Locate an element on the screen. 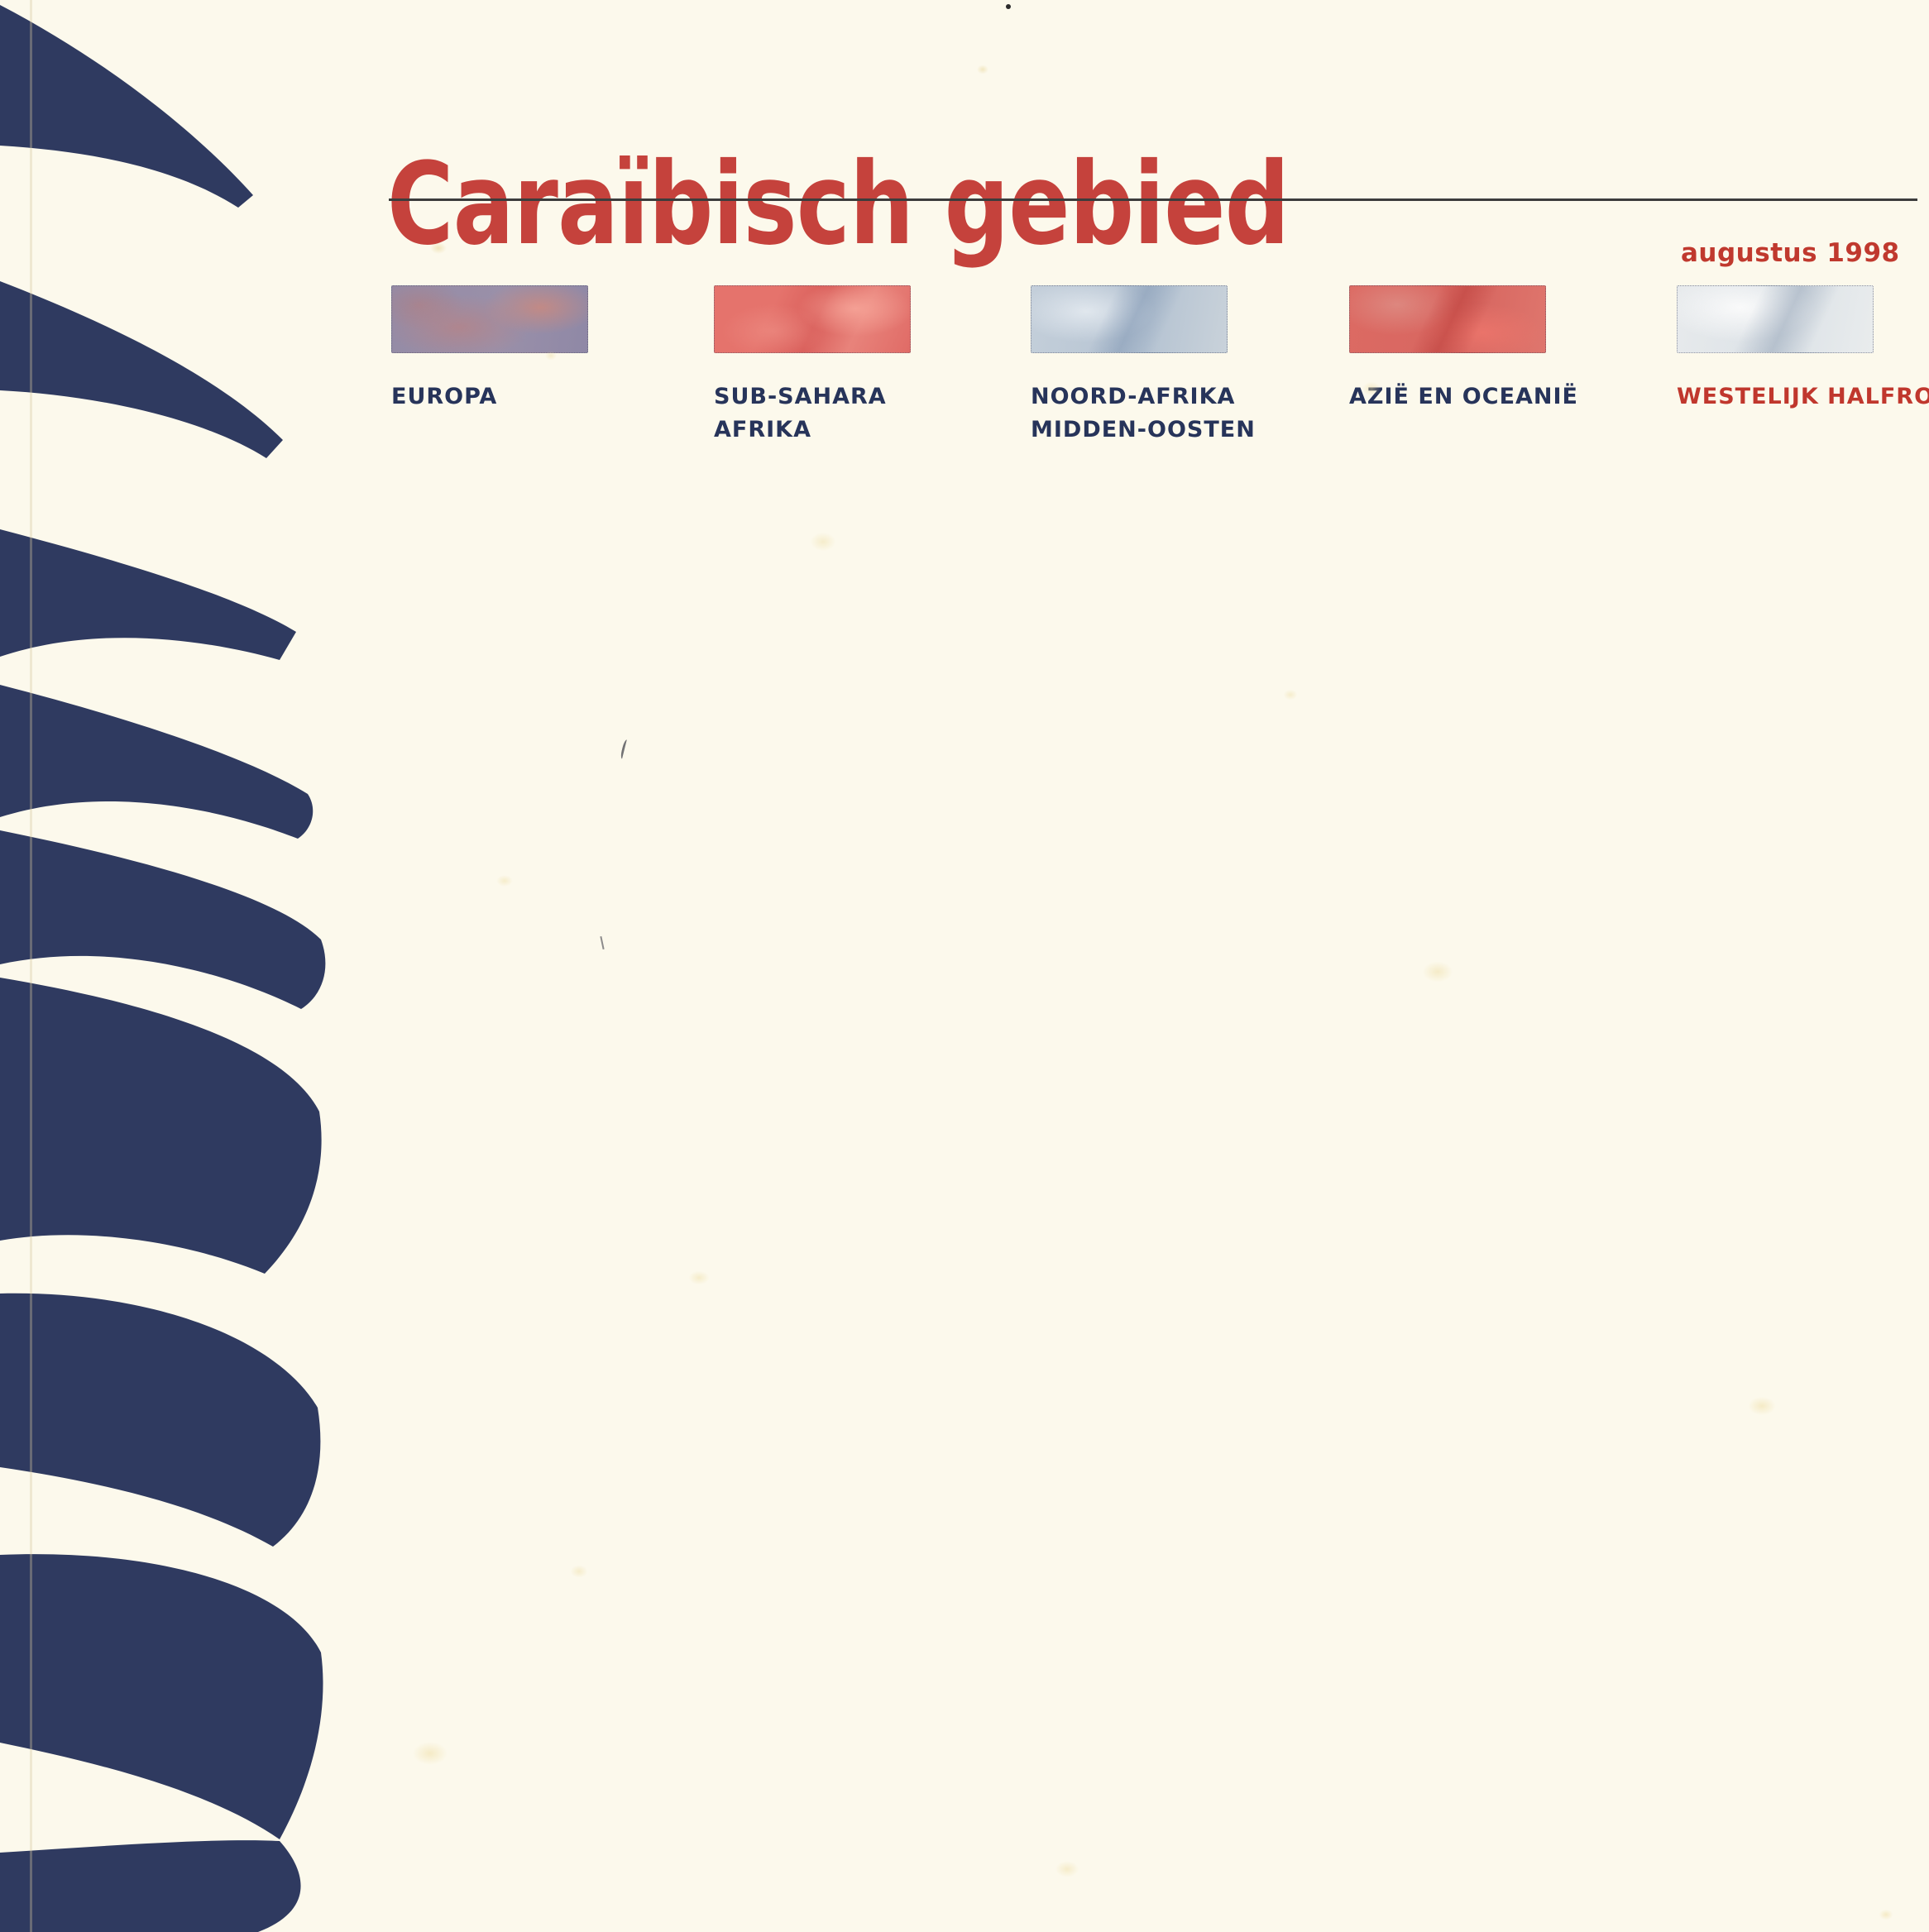 This screenshot has width=1929, height=1932. legend-item-azie-en-oceanie: AZIË EN OCEANIË is located at coordinates (1486, 349).